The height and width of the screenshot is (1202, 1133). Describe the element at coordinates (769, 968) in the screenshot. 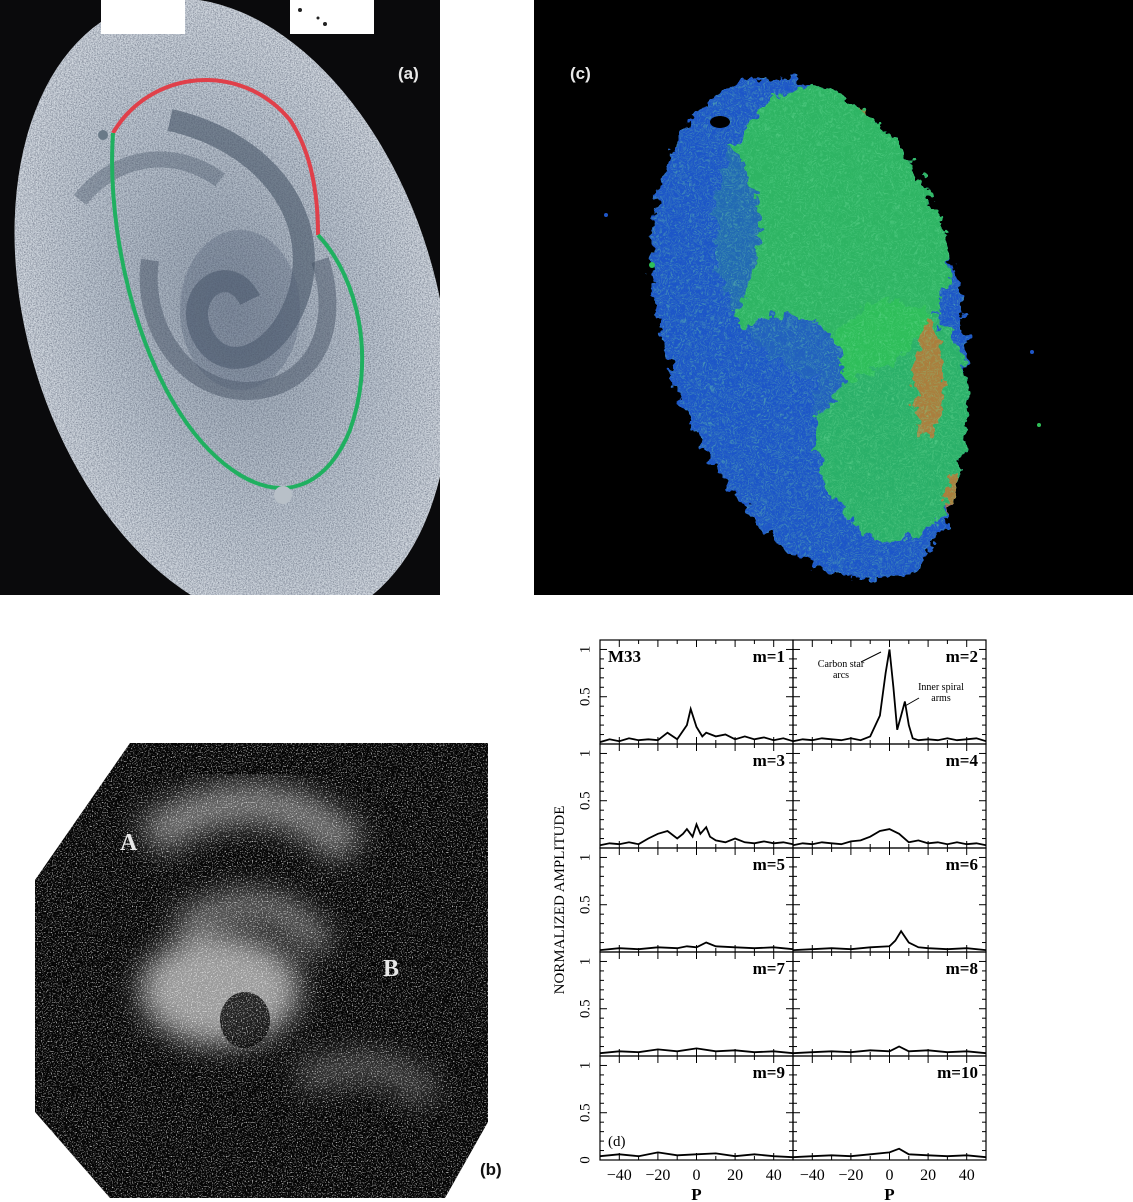

I see `series-label: m=7` at that location.